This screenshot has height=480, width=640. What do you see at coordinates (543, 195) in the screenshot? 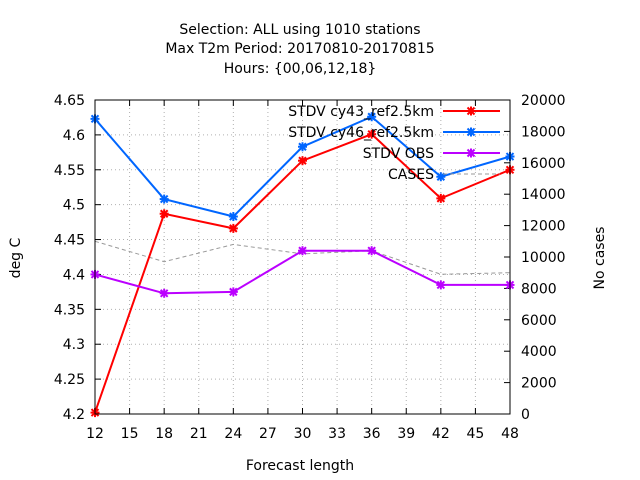
I see `y2-tick-label: 14000` at bounding box center [543, 195].